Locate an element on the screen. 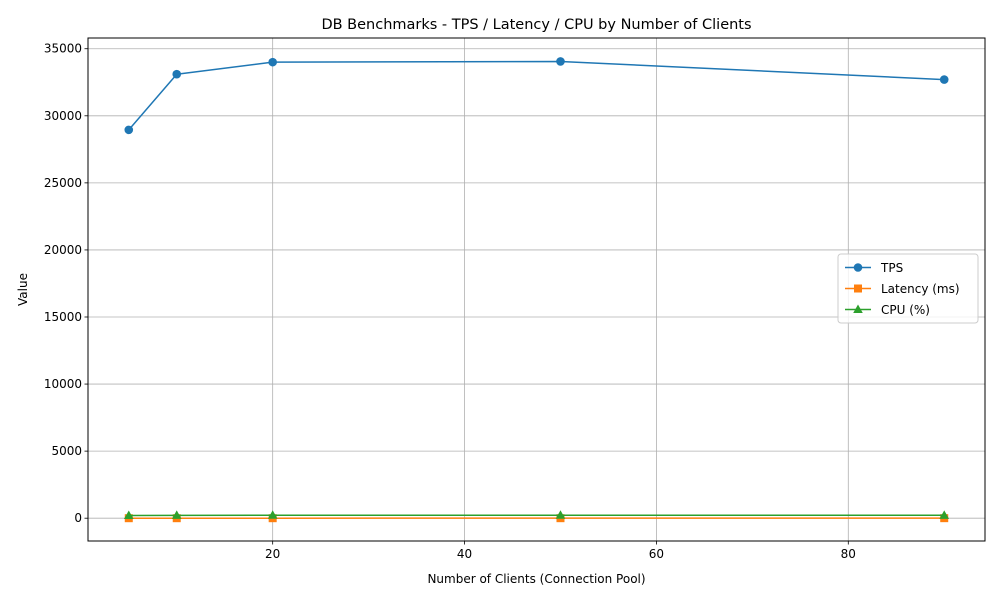 This screenshot has height=604, width=1000. y-tick-label: 15000 is located at coordinates (63, 317).